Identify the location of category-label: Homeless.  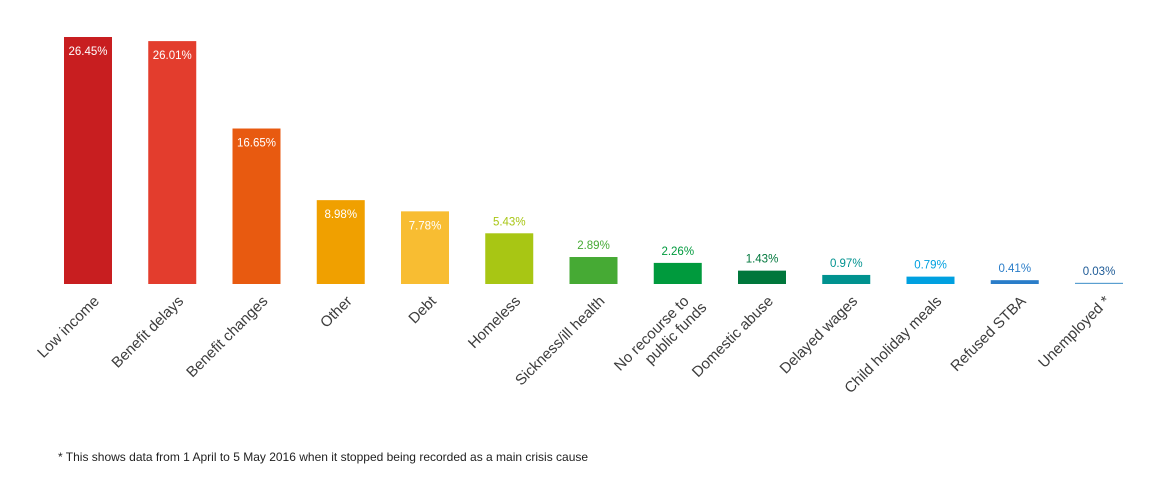
(494, 322).